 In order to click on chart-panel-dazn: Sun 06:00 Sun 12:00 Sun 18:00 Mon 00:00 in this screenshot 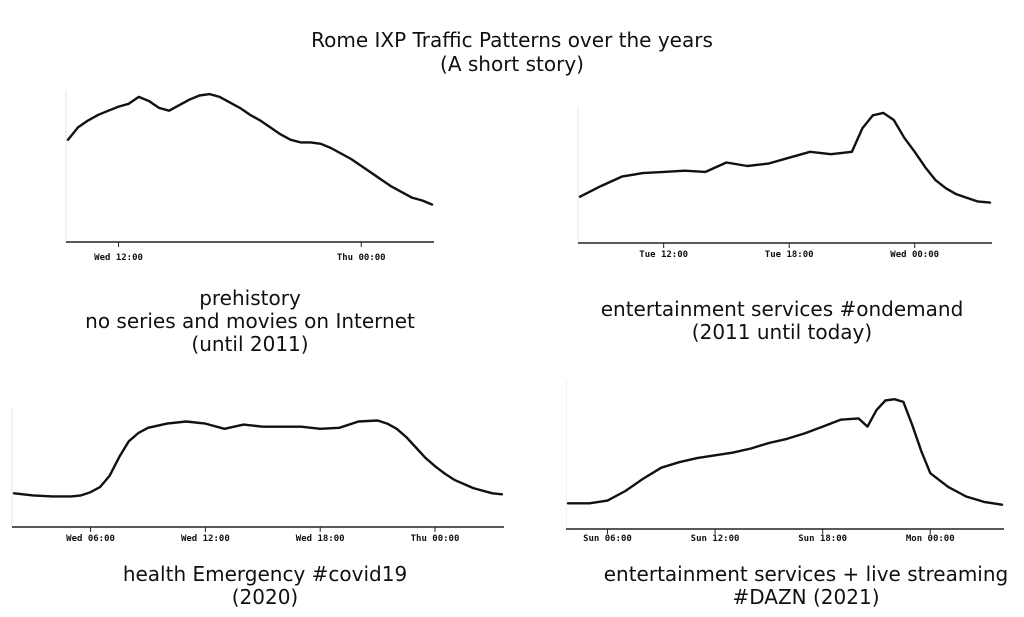, I will do `click(785, 462)`.